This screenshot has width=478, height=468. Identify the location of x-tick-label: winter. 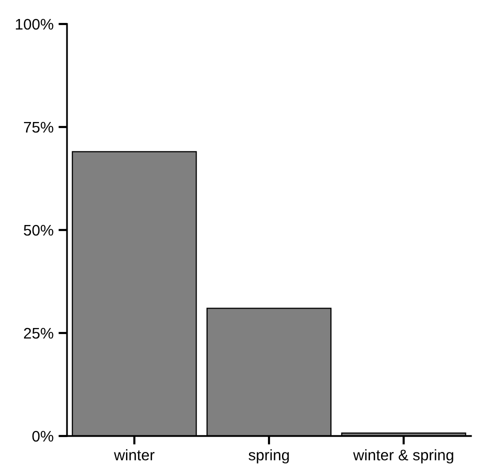
(134, 454).